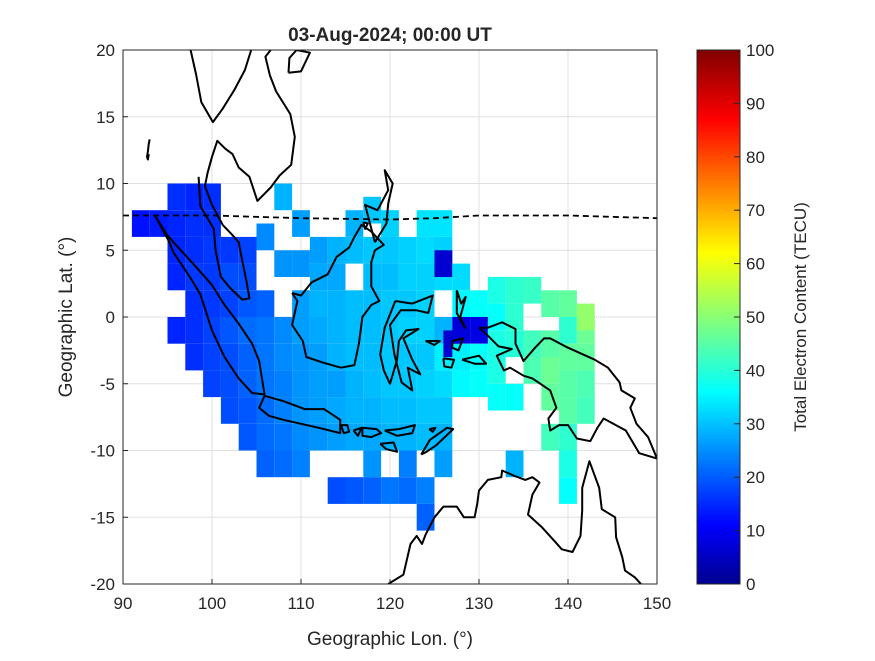 Image resolution: width=875 pixels, height=661 pixels. Describe the element at coordinates (755, 103) in the screenshot. I see `colorbar-tick-label: 90` at that location.